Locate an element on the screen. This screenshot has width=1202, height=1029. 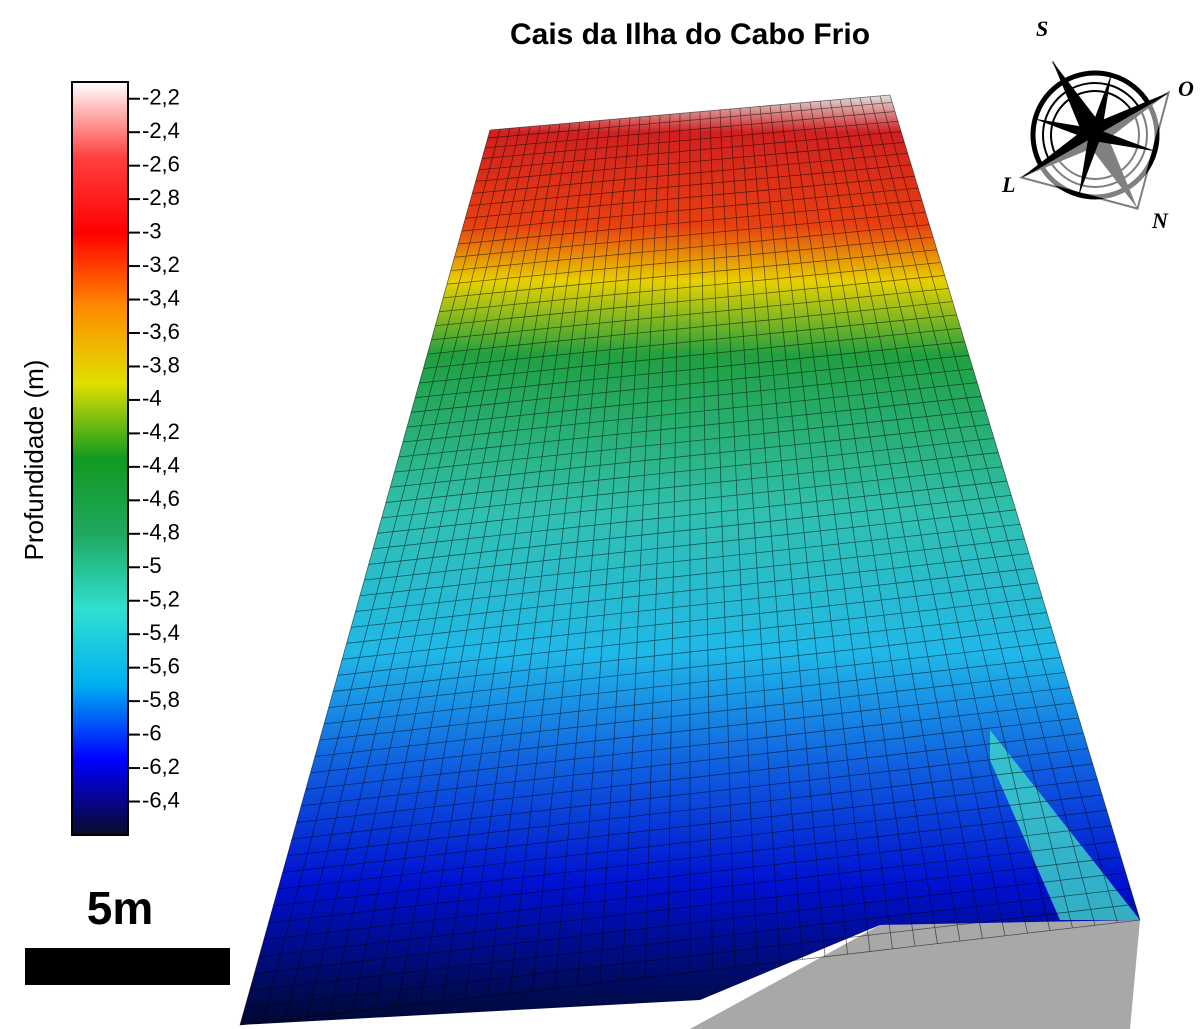
tick-label: -4,4 is located at coordinates (161, 465).